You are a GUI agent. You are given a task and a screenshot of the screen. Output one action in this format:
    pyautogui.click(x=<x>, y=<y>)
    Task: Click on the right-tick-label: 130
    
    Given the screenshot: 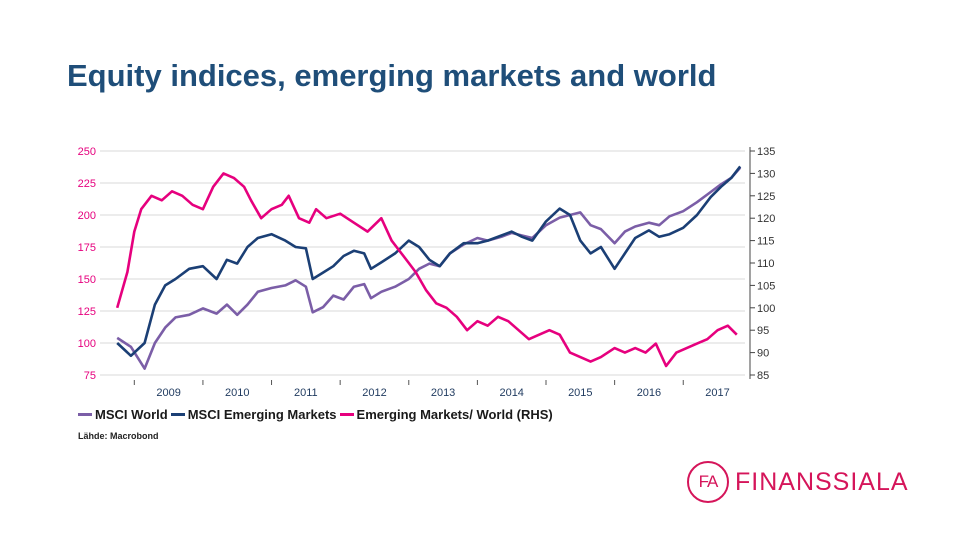 What is the action you would take?
    pyautogui.click(x=766, y=174)
    